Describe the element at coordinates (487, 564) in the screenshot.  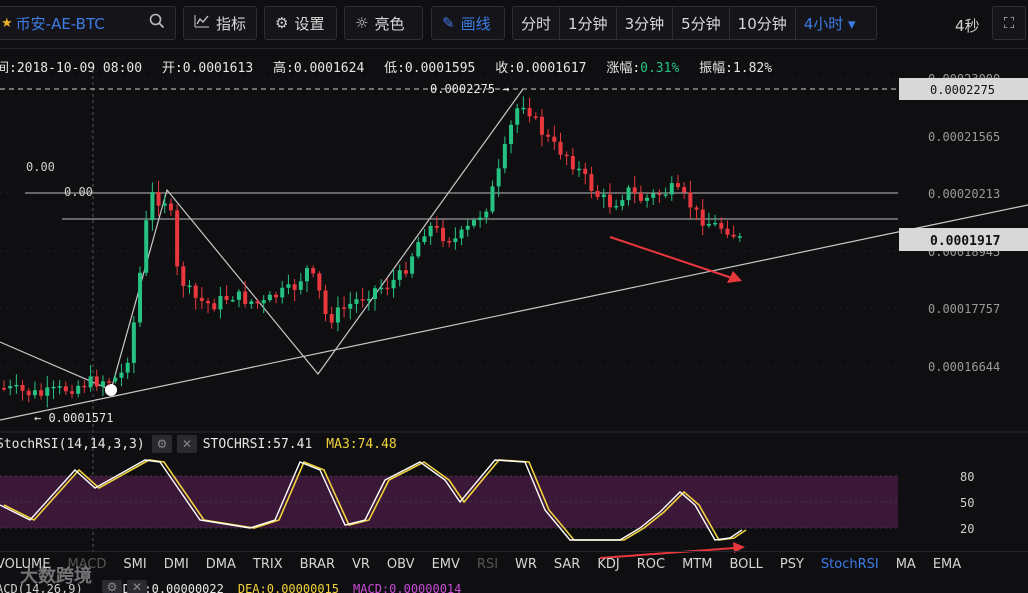
I see `indicator-tab-rsi: RSI` at that location.